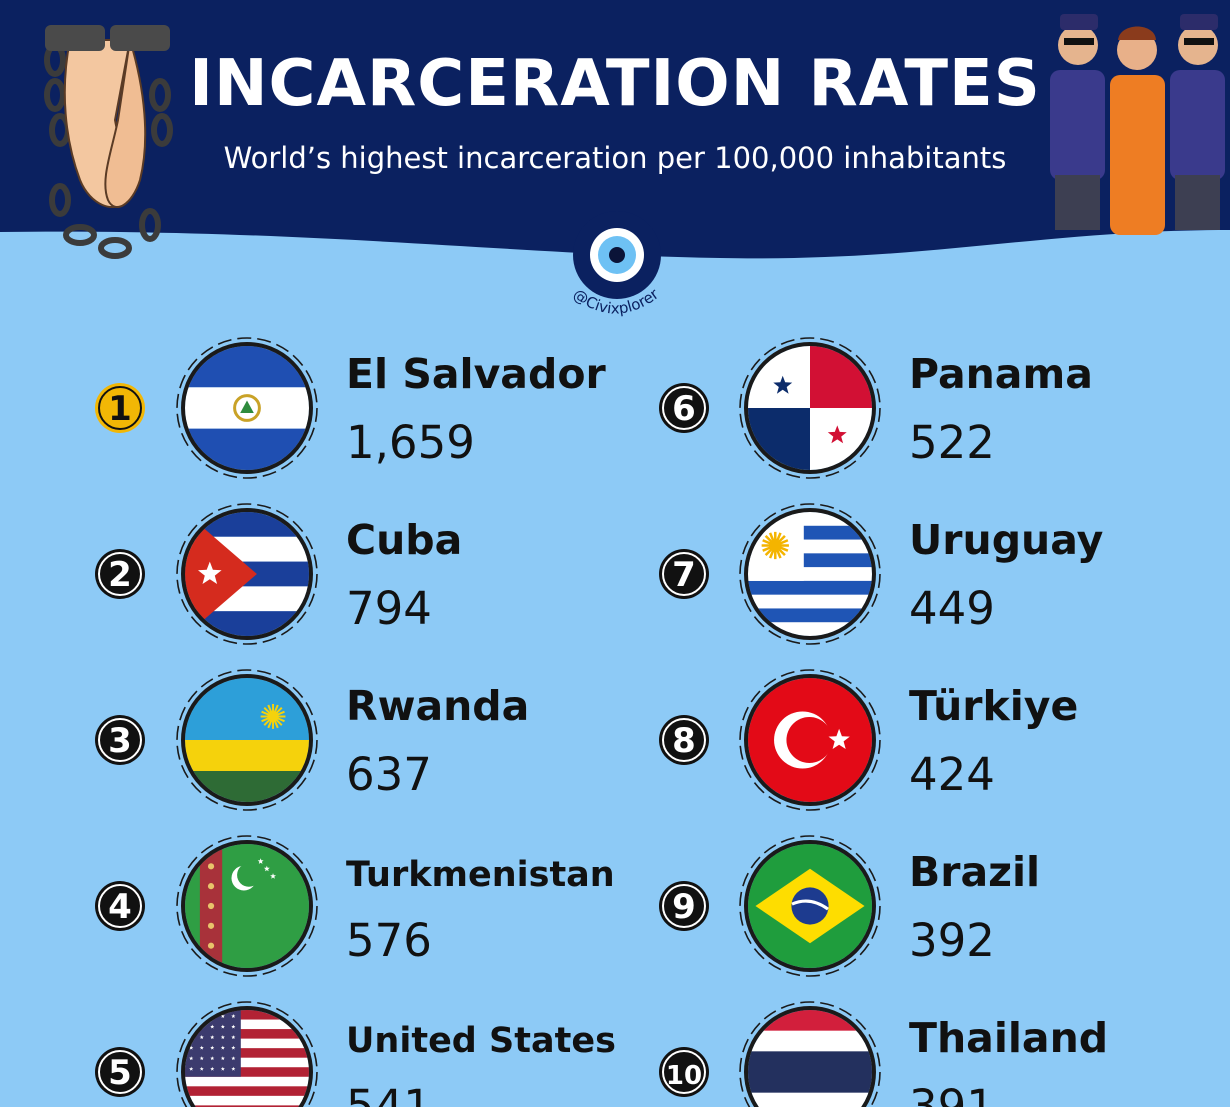 The image size is (1230, 1107). Describe the element at coordinates (684, 1076) in the screenshot. I see `rank-number: 10` at that location.